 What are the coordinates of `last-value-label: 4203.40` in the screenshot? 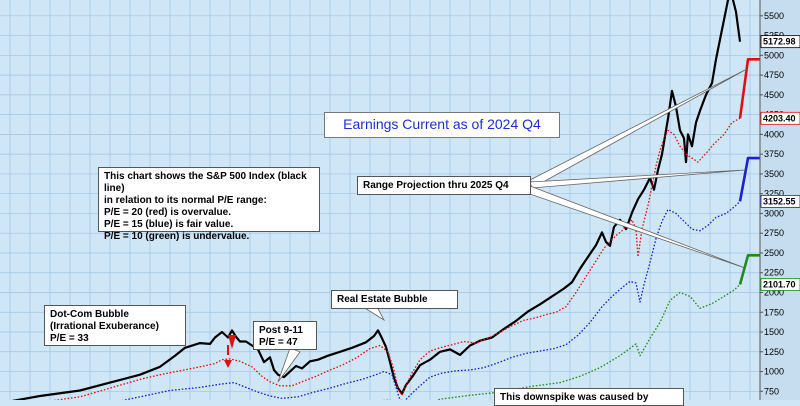 It's located at (779, 118).